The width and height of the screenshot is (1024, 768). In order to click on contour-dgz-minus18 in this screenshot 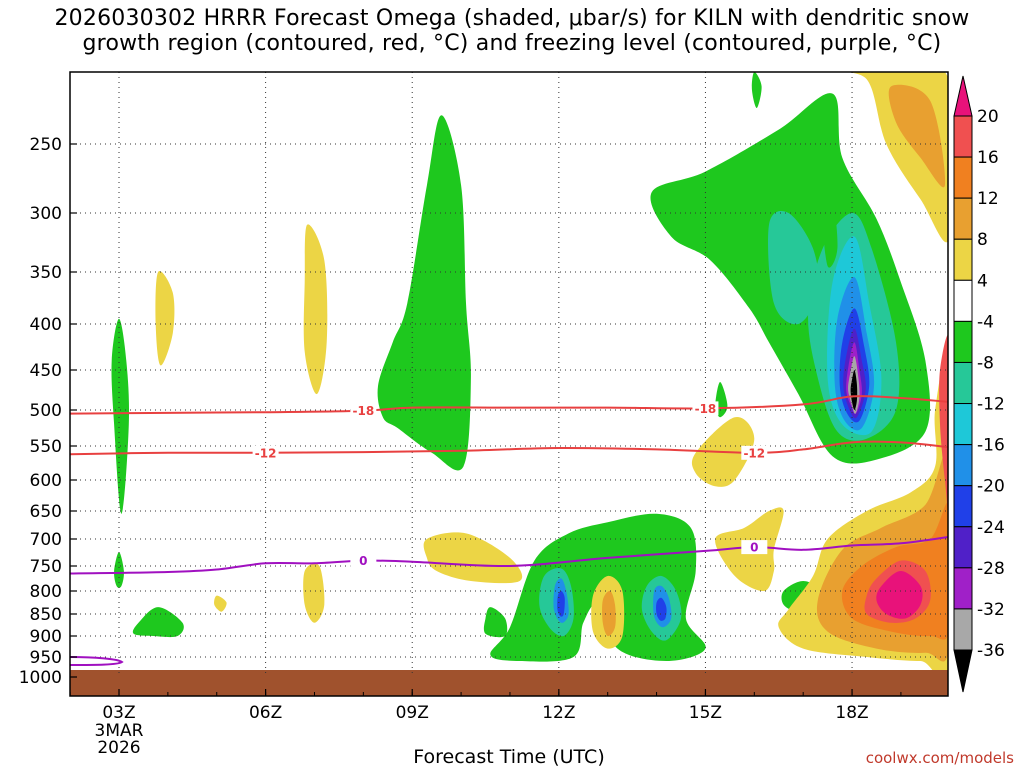, I will do `click(509, 405)`.